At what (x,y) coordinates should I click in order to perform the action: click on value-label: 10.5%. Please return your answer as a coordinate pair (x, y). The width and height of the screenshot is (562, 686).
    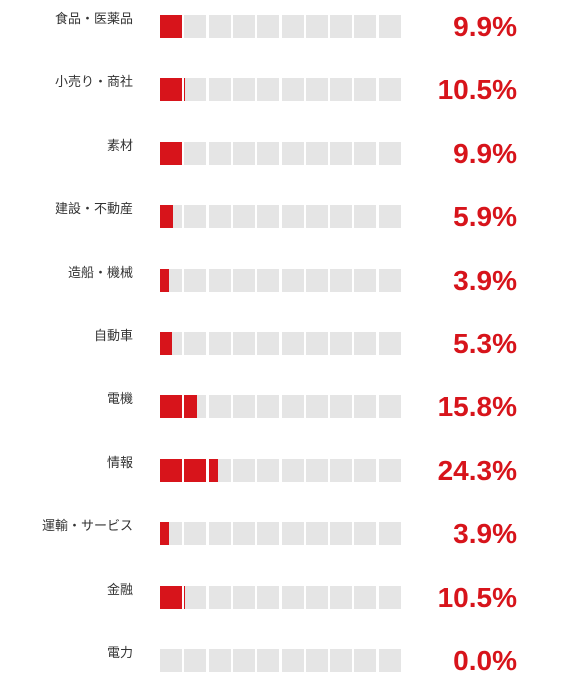
    Looking at the image, I should click on (477, 90).